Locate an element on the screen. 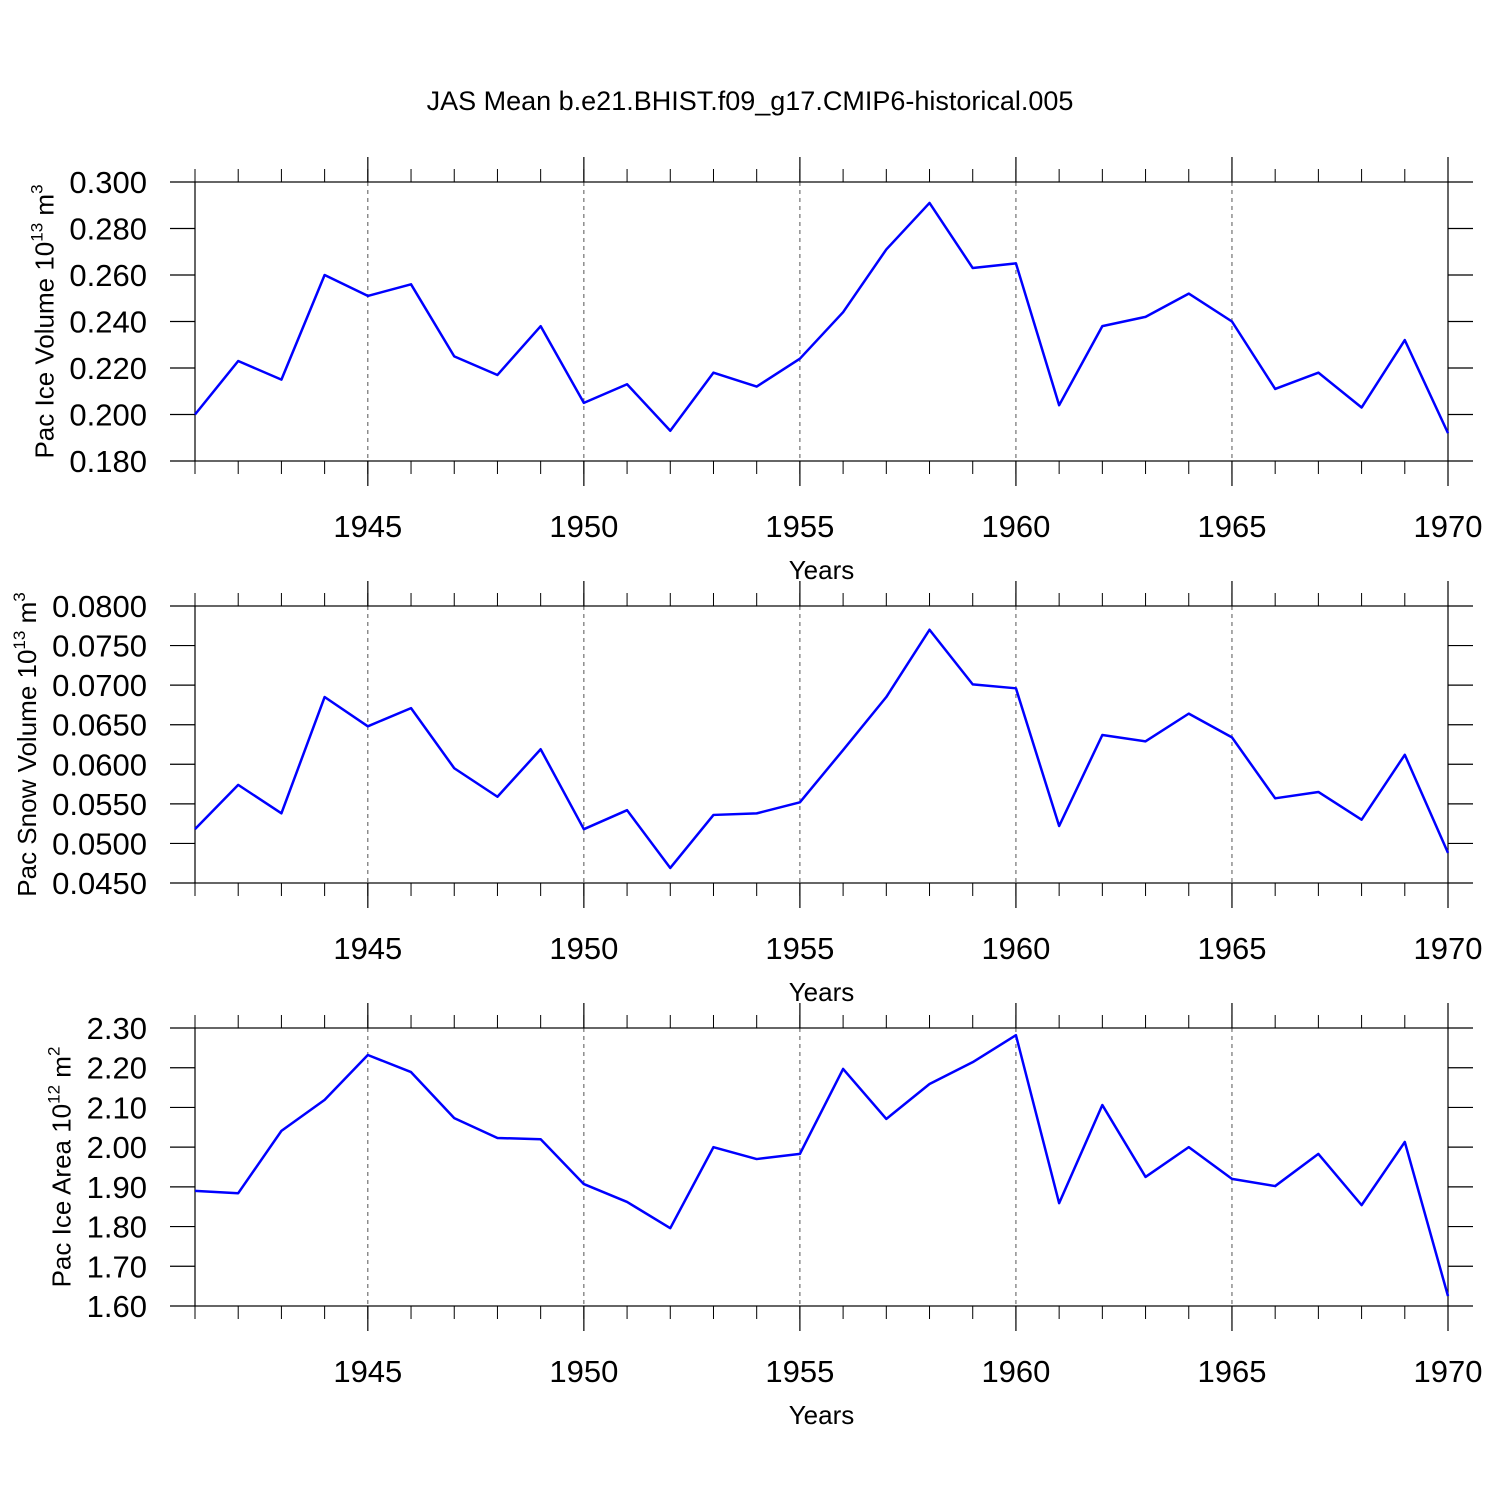 The image size is (1500, 1500). y-tick-label: 0.0450 is located at coordinates (99, 883).